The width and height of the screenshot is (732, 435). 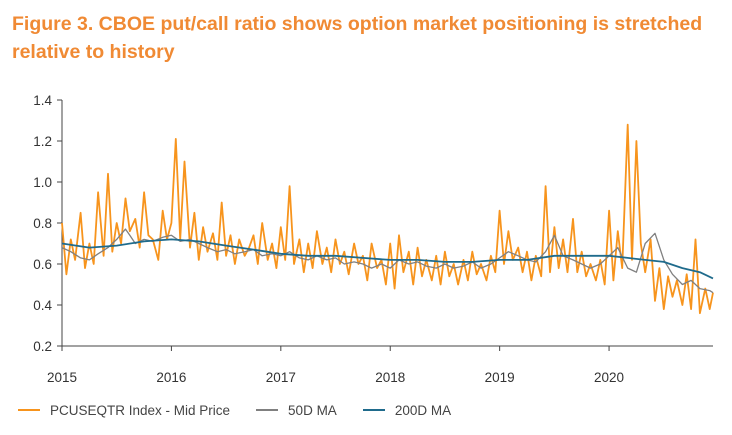 What do you see at coordinates (62, 377) in the screenshot?
I see `x-tick-label: 2015` at bounding box center [62, 377].